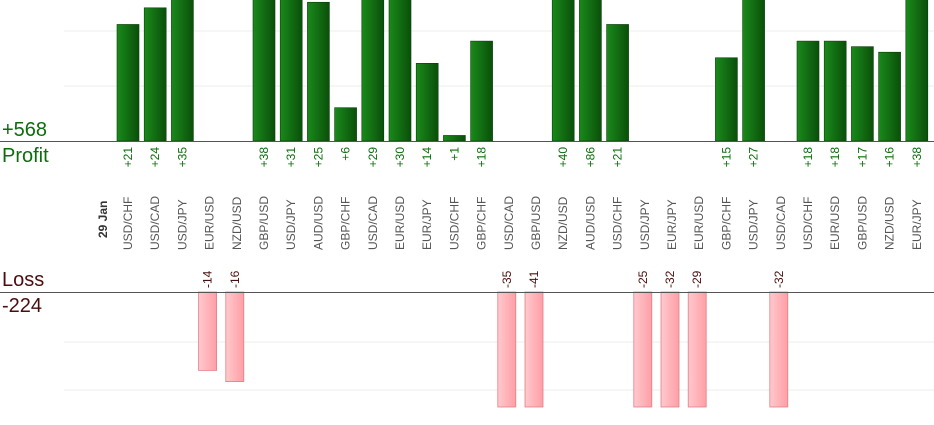 This screenshot has height=425, width=934. Describe the element at coordinates (697, 279) in the screenshot. I see `loss-value-label: -29` at that location.